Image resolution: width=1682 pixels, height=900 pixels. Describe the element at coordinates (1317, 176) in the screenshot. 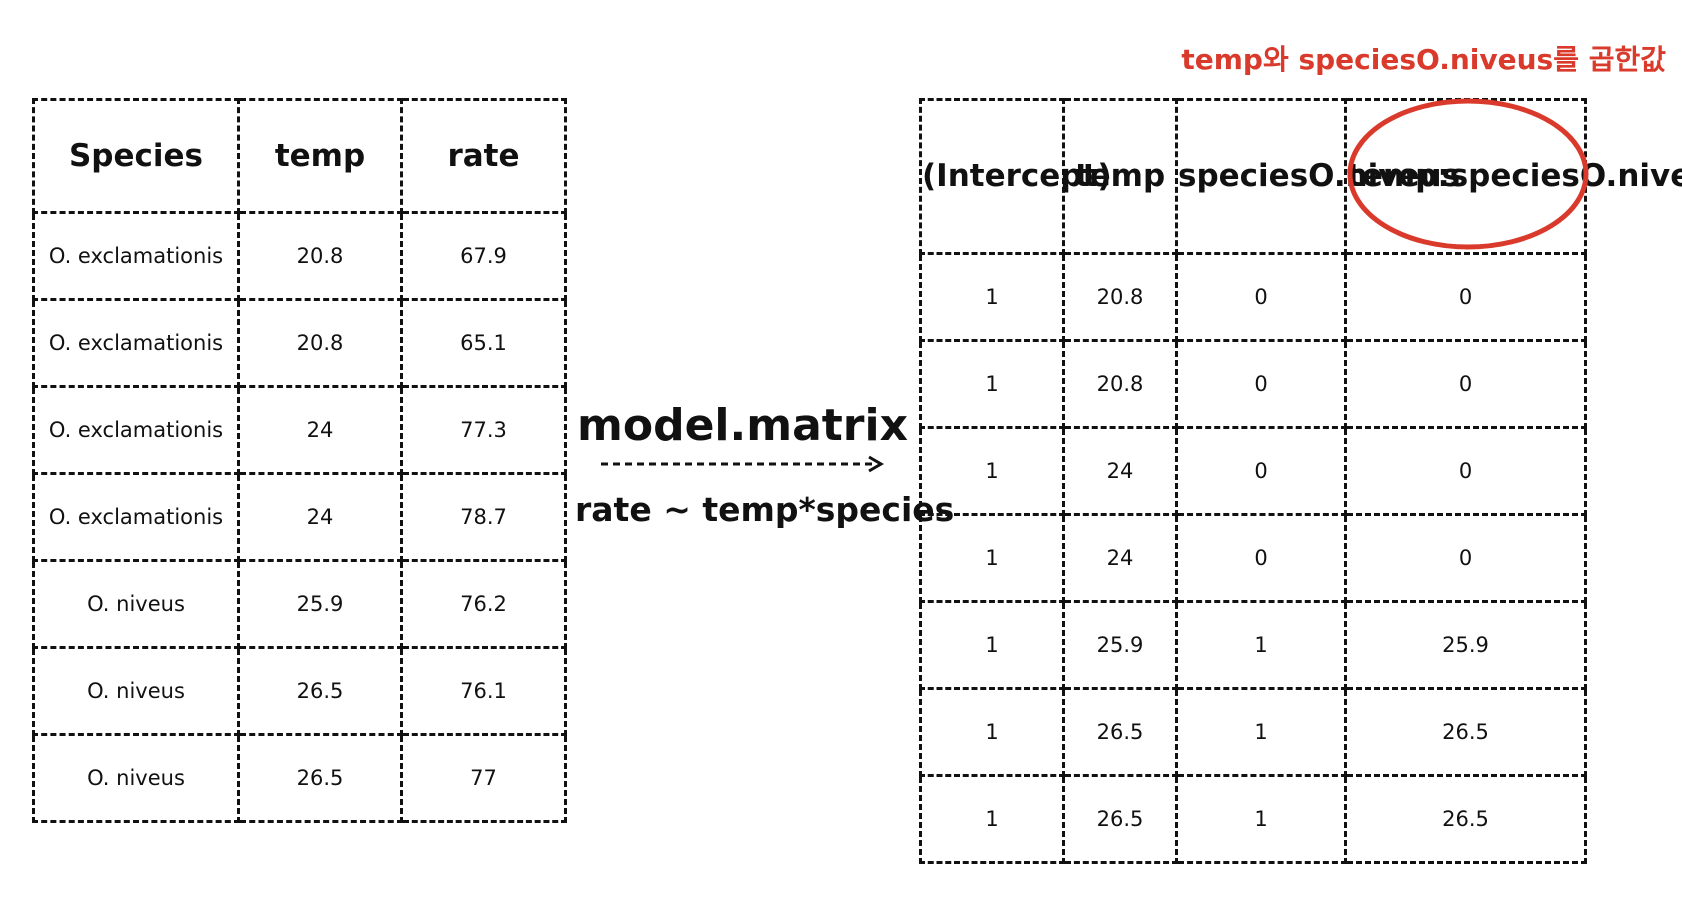

I see `output-header-species-niveus: speciesO.niveus` at that location.